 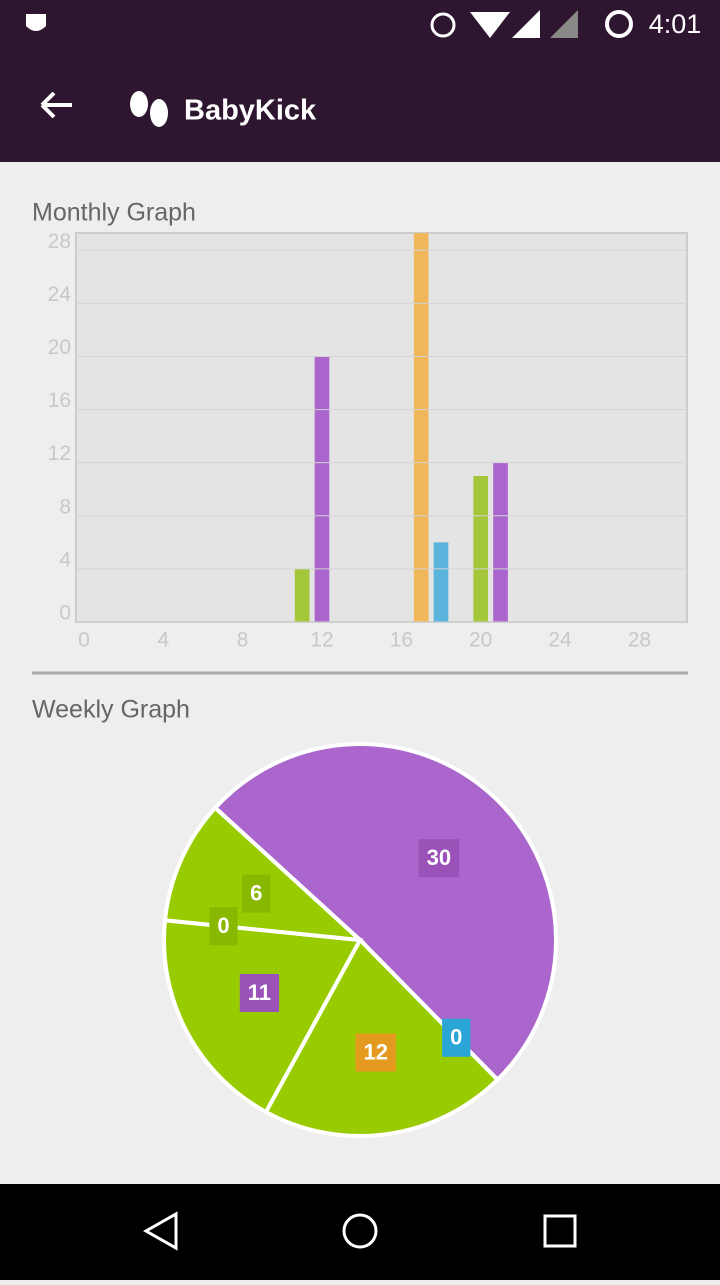 I want to click on value-label: 30, so click(x=439, y=857).